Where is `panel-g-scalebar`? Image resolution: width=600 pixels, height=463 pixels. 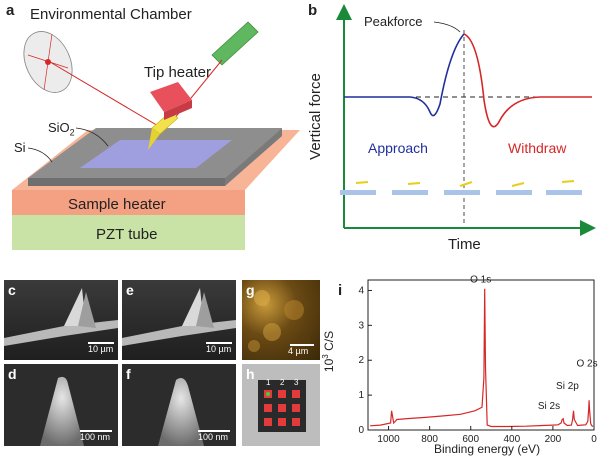
panel-g-scalebar is located at coordinates (302, 345).